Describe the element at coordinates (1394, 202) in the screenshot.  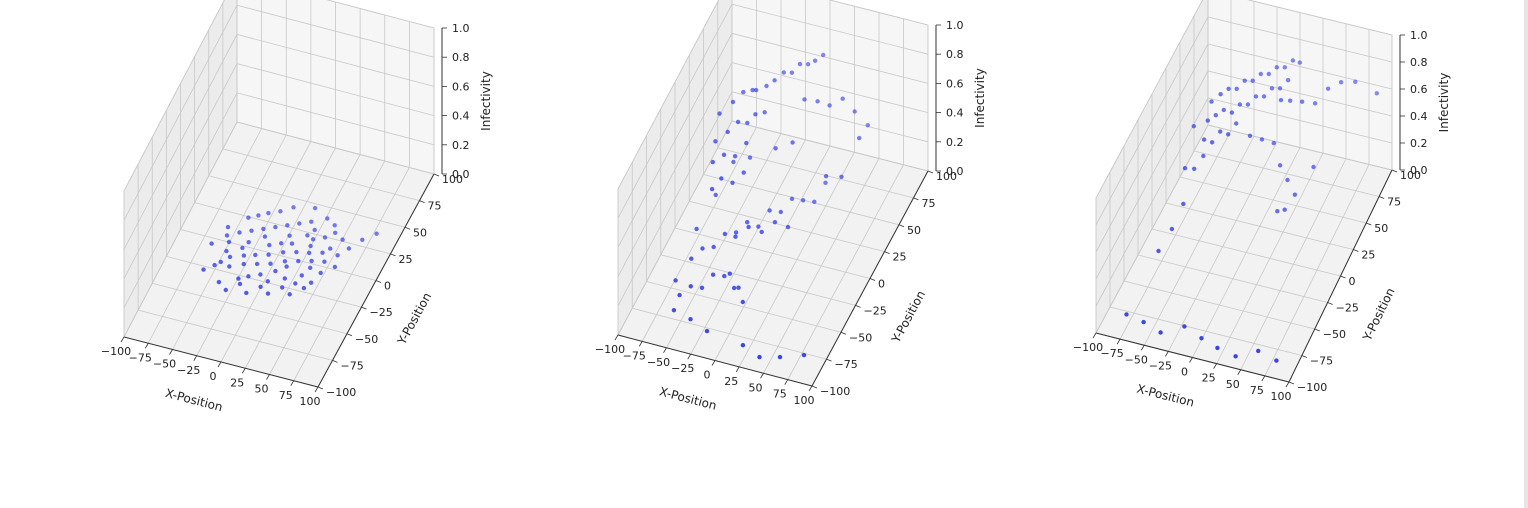
I see `y-tick-label: 75` at that location.